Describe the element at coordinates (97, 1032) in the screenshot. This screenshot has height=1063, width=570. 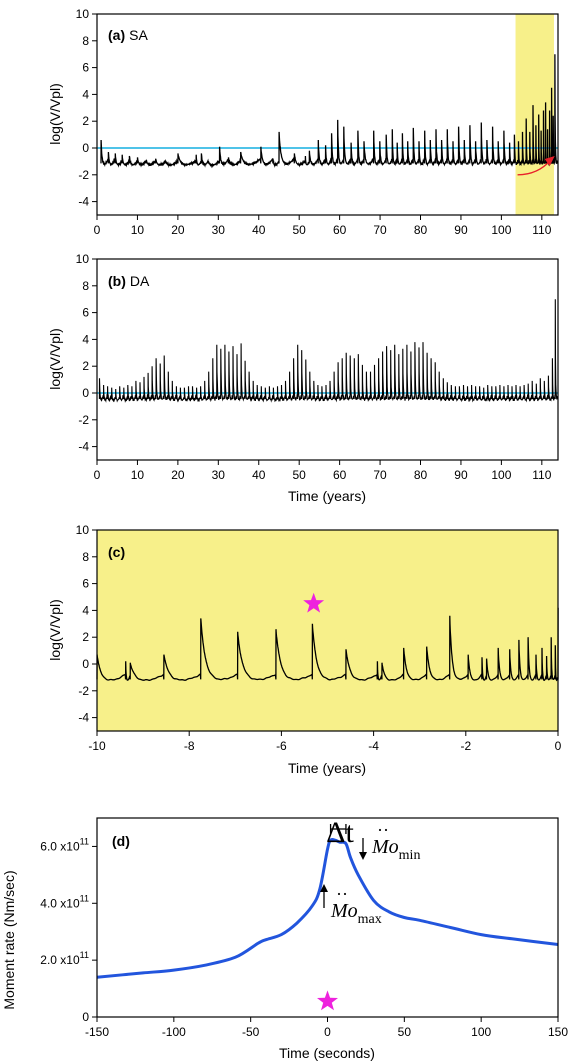
I see `x-tick-label: -150` at that location.